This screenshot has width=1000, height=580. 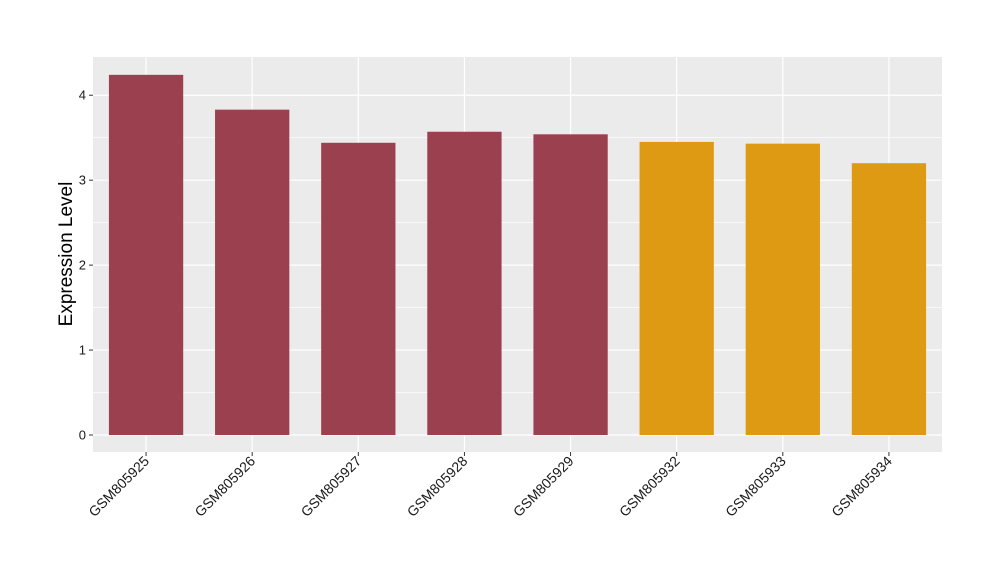 What do you see at coordinates (252, 272) in the screenshot?
I see `bar-GSM805926` at bounding box center [252, 272].